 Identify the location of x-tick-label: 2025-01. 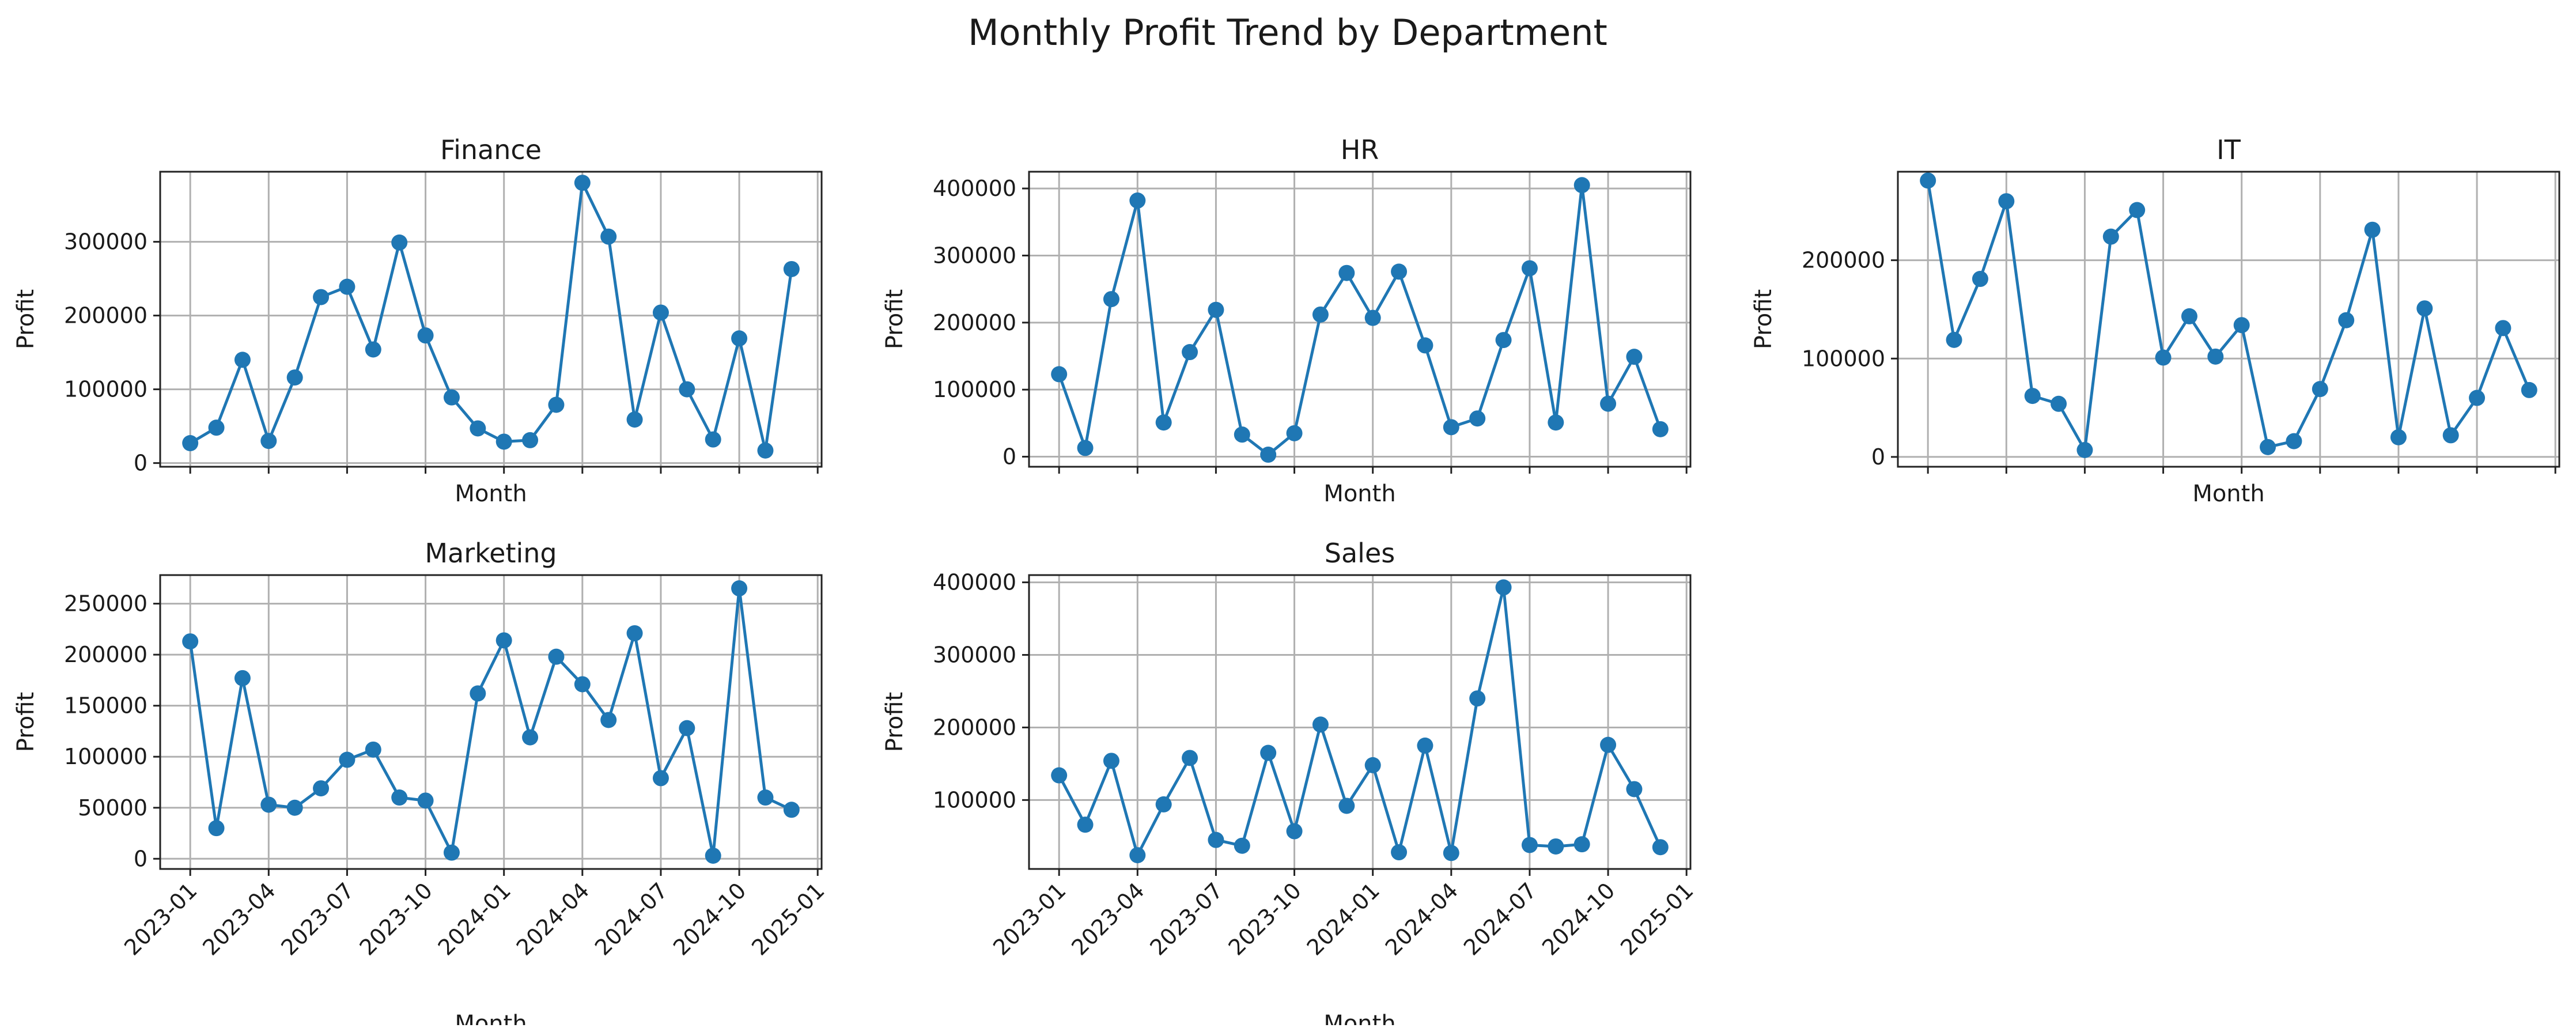
(1657, 919).